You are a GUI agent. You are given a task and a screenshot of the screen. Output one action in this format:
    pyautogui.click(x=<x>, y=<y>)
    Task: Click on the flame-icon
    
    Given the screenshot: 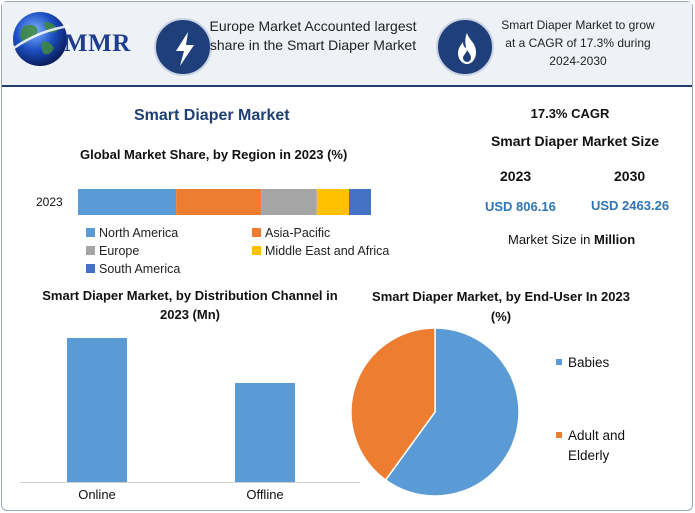 What is the action you would take?
    pyautogui.click(x=467, y=48)
    